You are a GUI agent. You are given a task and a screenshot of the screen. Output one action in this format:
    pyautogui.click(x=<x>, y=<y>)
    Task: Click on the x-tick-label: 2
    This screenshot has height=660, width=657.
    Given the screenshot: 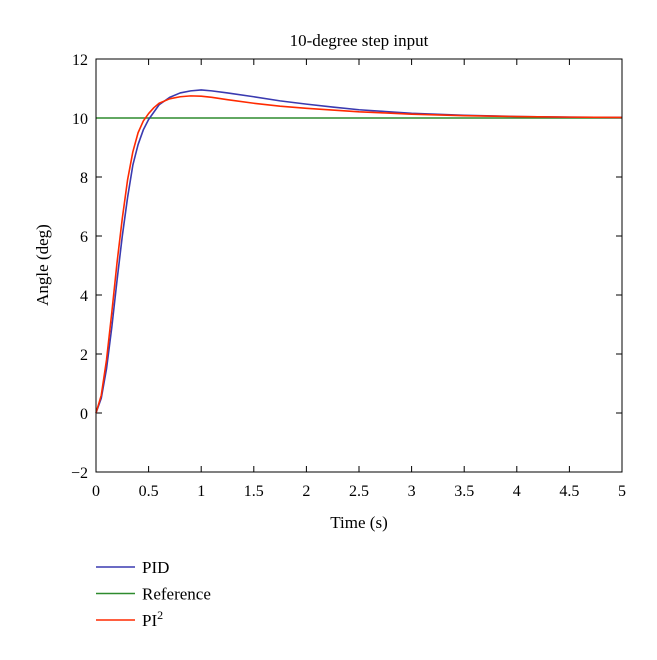 What is the action you would take?
    pyautogui.click(x=306, y=491)
    